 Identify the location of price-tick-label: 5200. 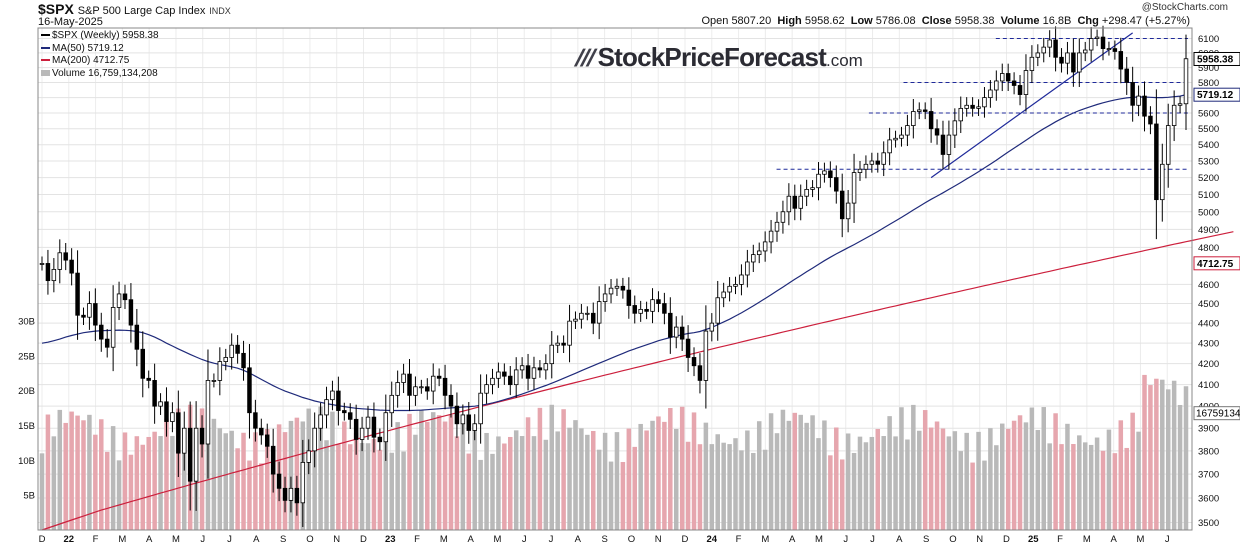
(1208, 178).